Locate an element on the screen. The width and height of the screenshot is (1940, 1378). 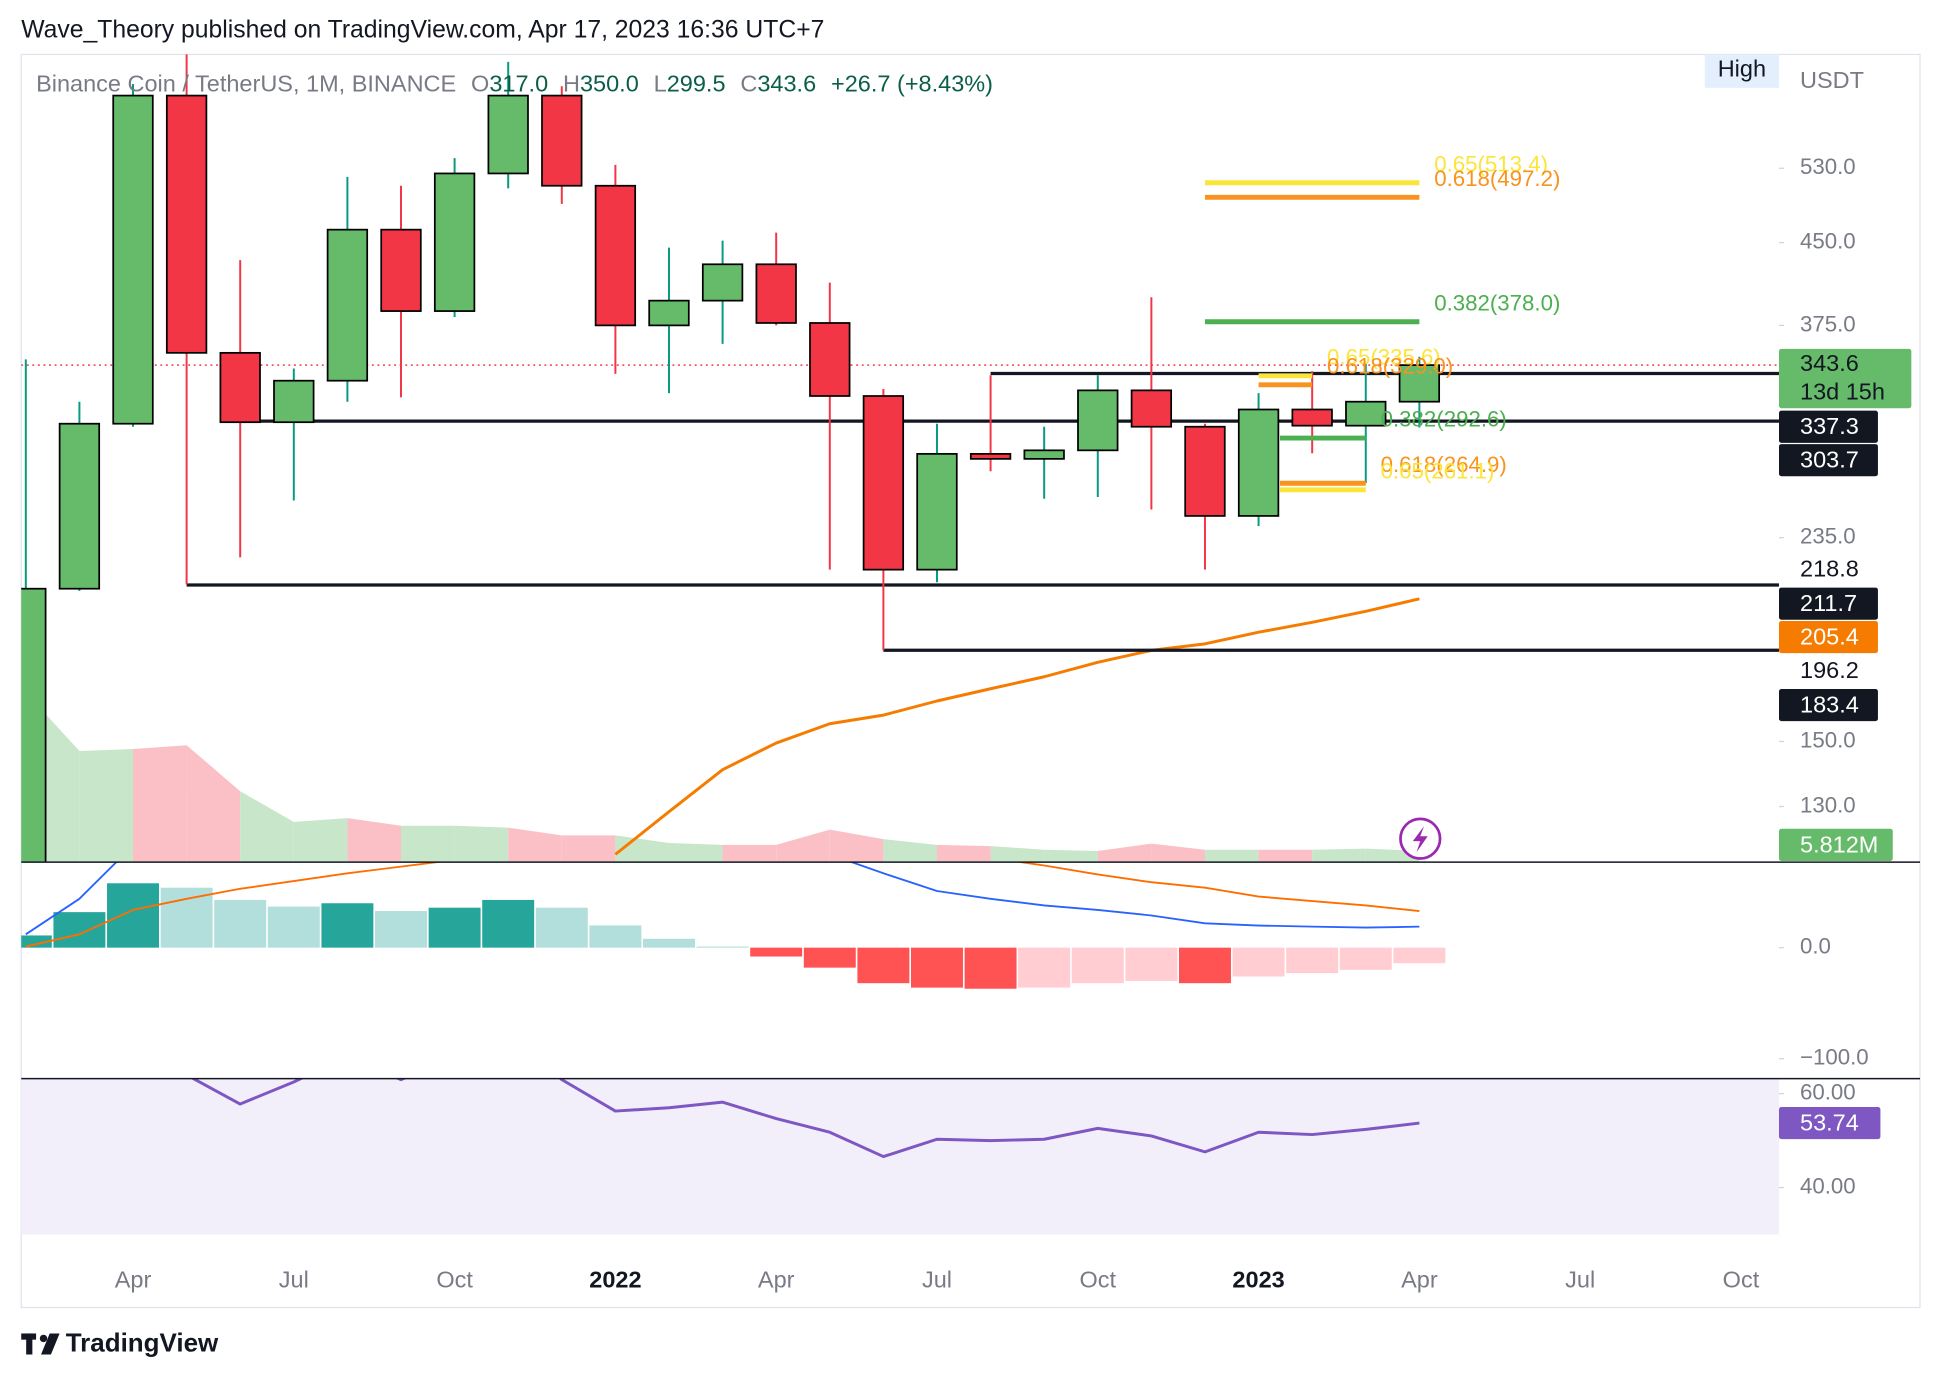
legend-value: 299.5 is located at coordinates (696, 84).